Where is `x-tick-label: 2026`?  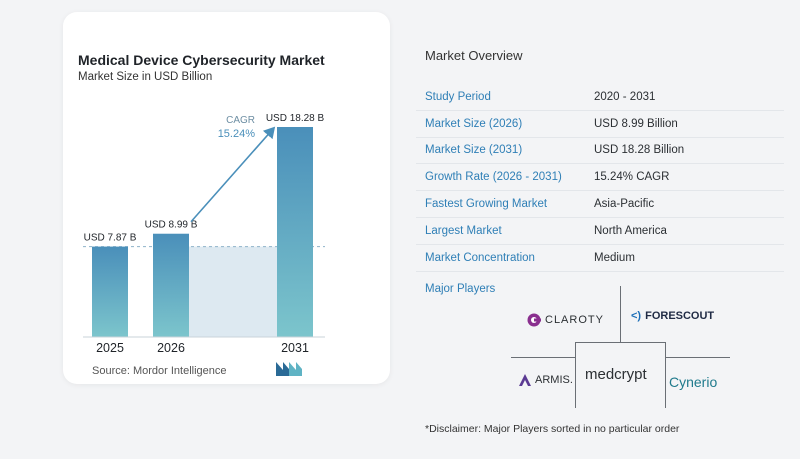
x-tick-label: 2026 is located at coordinates (171, 348).